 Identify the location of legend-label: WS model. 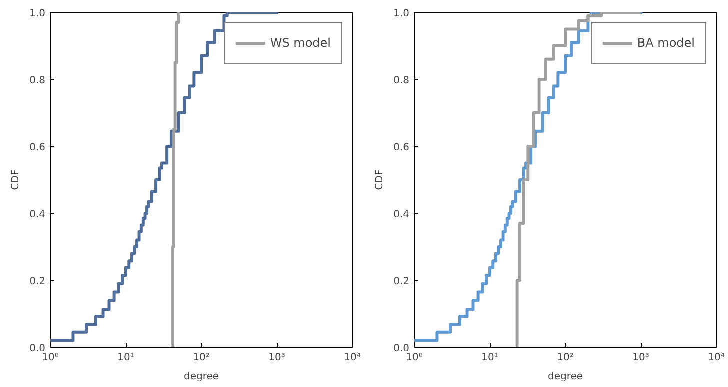
(300, 43).